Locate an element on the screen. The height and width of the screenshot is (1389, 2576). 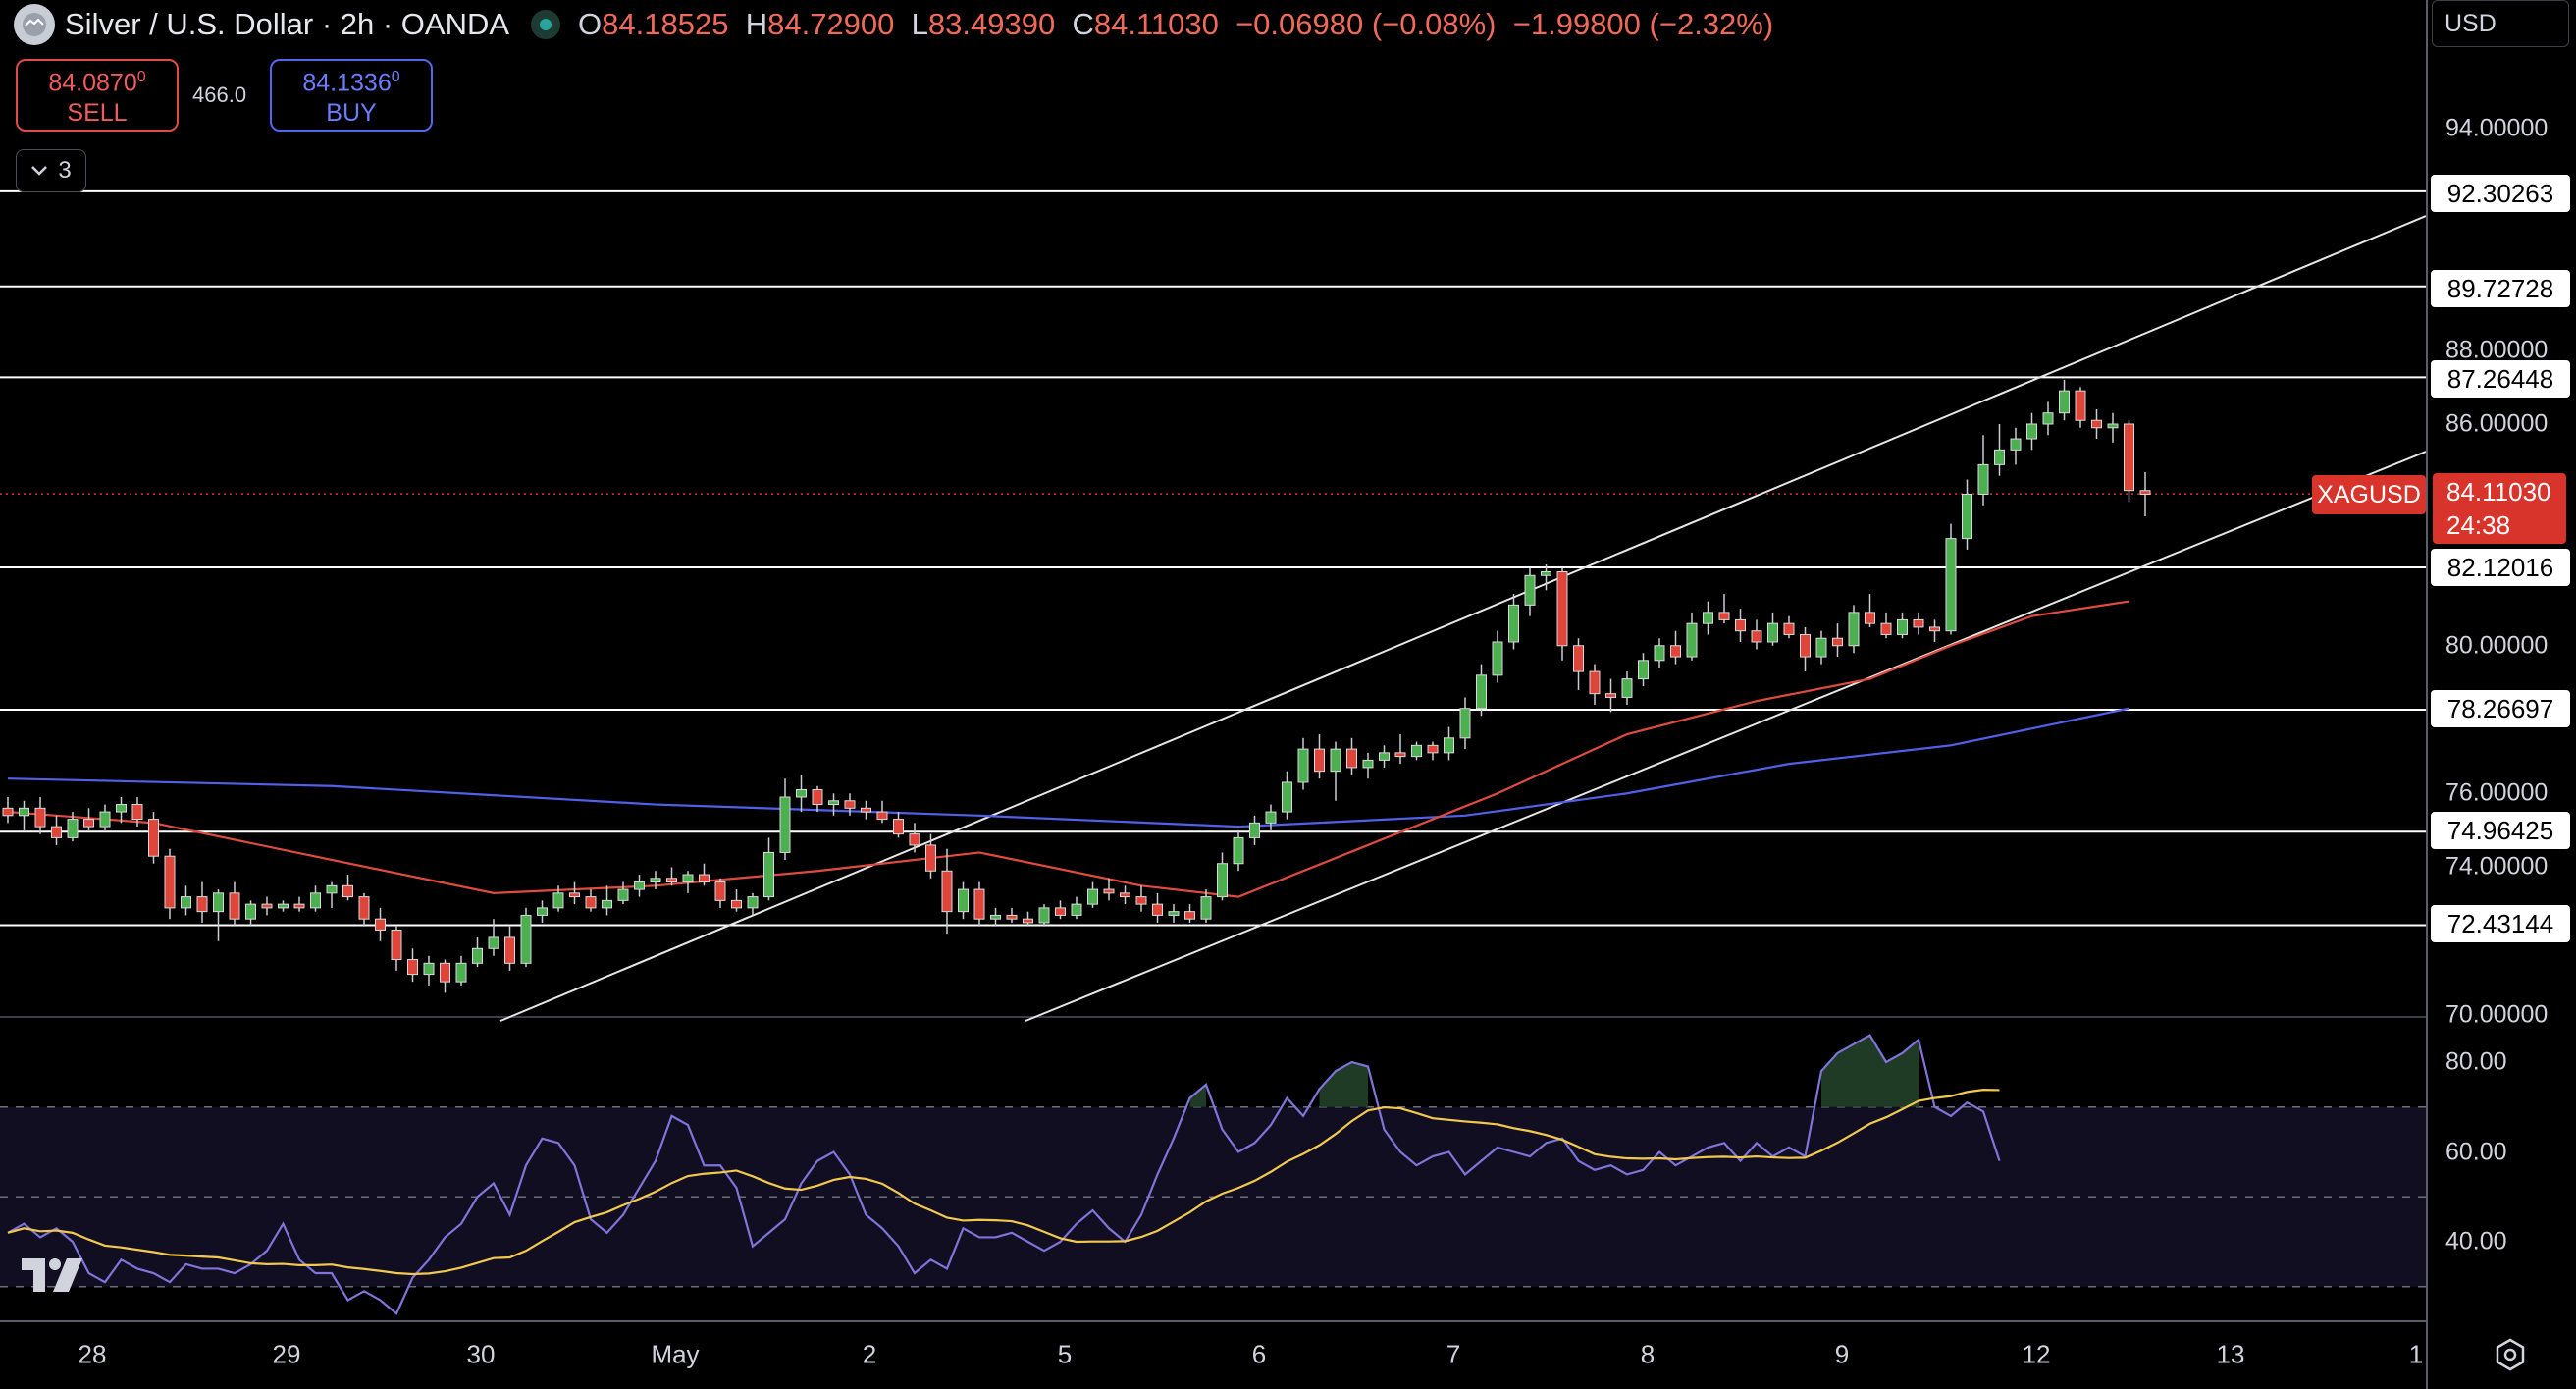
buy-button: 84.13360 BUY is located at coordinates (351, 96).